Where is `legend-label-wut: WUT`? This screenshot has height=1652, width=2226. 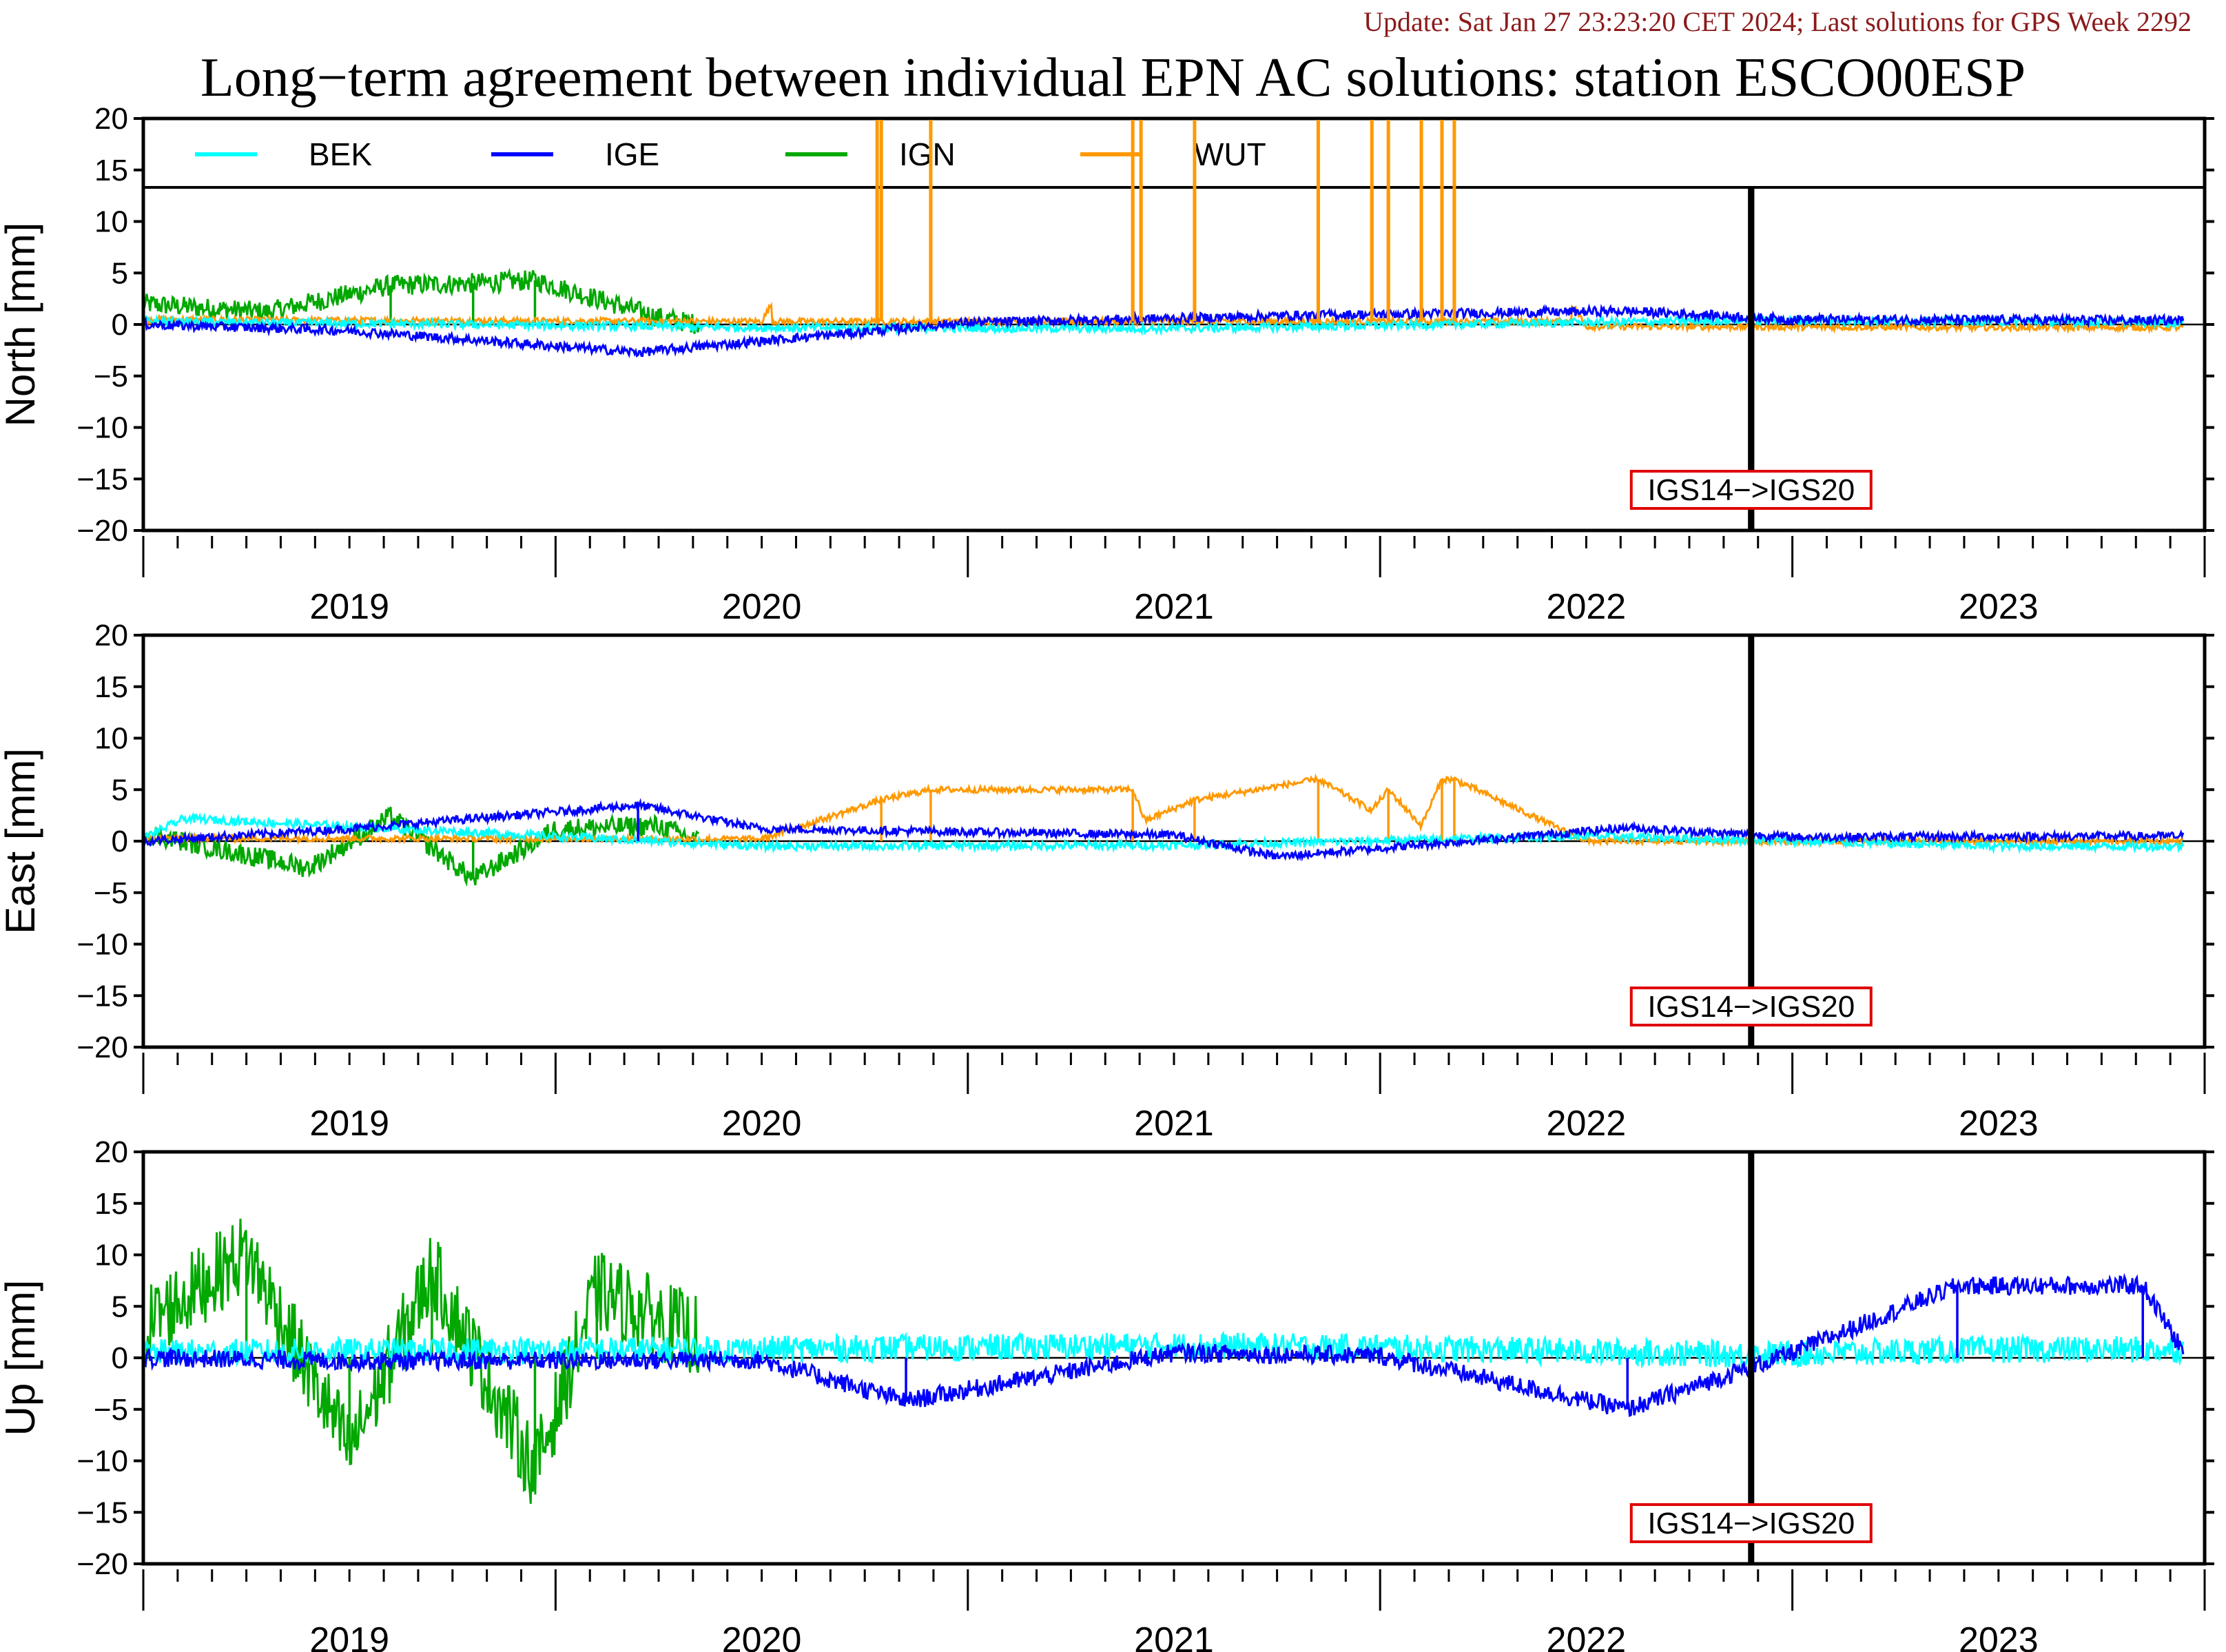 legend-label-wut: WUT is located at coordinates (1230, 154).